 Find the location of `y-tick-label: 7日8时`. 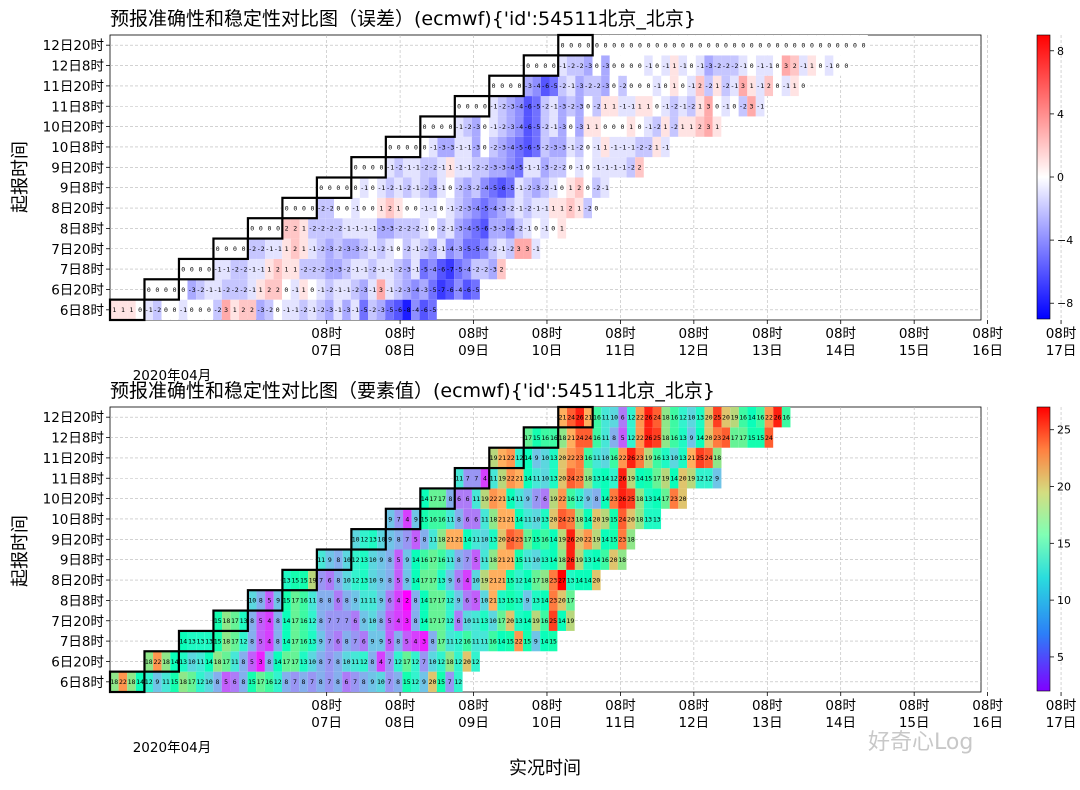

y-tick-label: 7日8时 is located at coordinates (82, 642).